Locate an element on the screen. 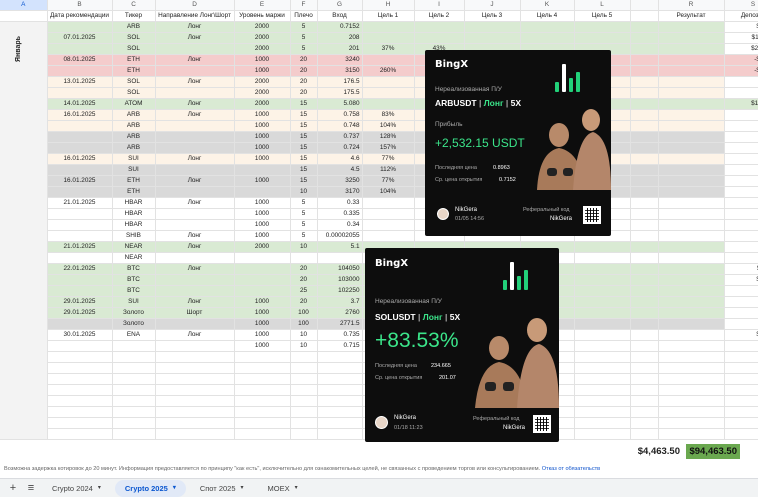 The image size is (758, 497). column-header: F is located at coordinates (304, 6).